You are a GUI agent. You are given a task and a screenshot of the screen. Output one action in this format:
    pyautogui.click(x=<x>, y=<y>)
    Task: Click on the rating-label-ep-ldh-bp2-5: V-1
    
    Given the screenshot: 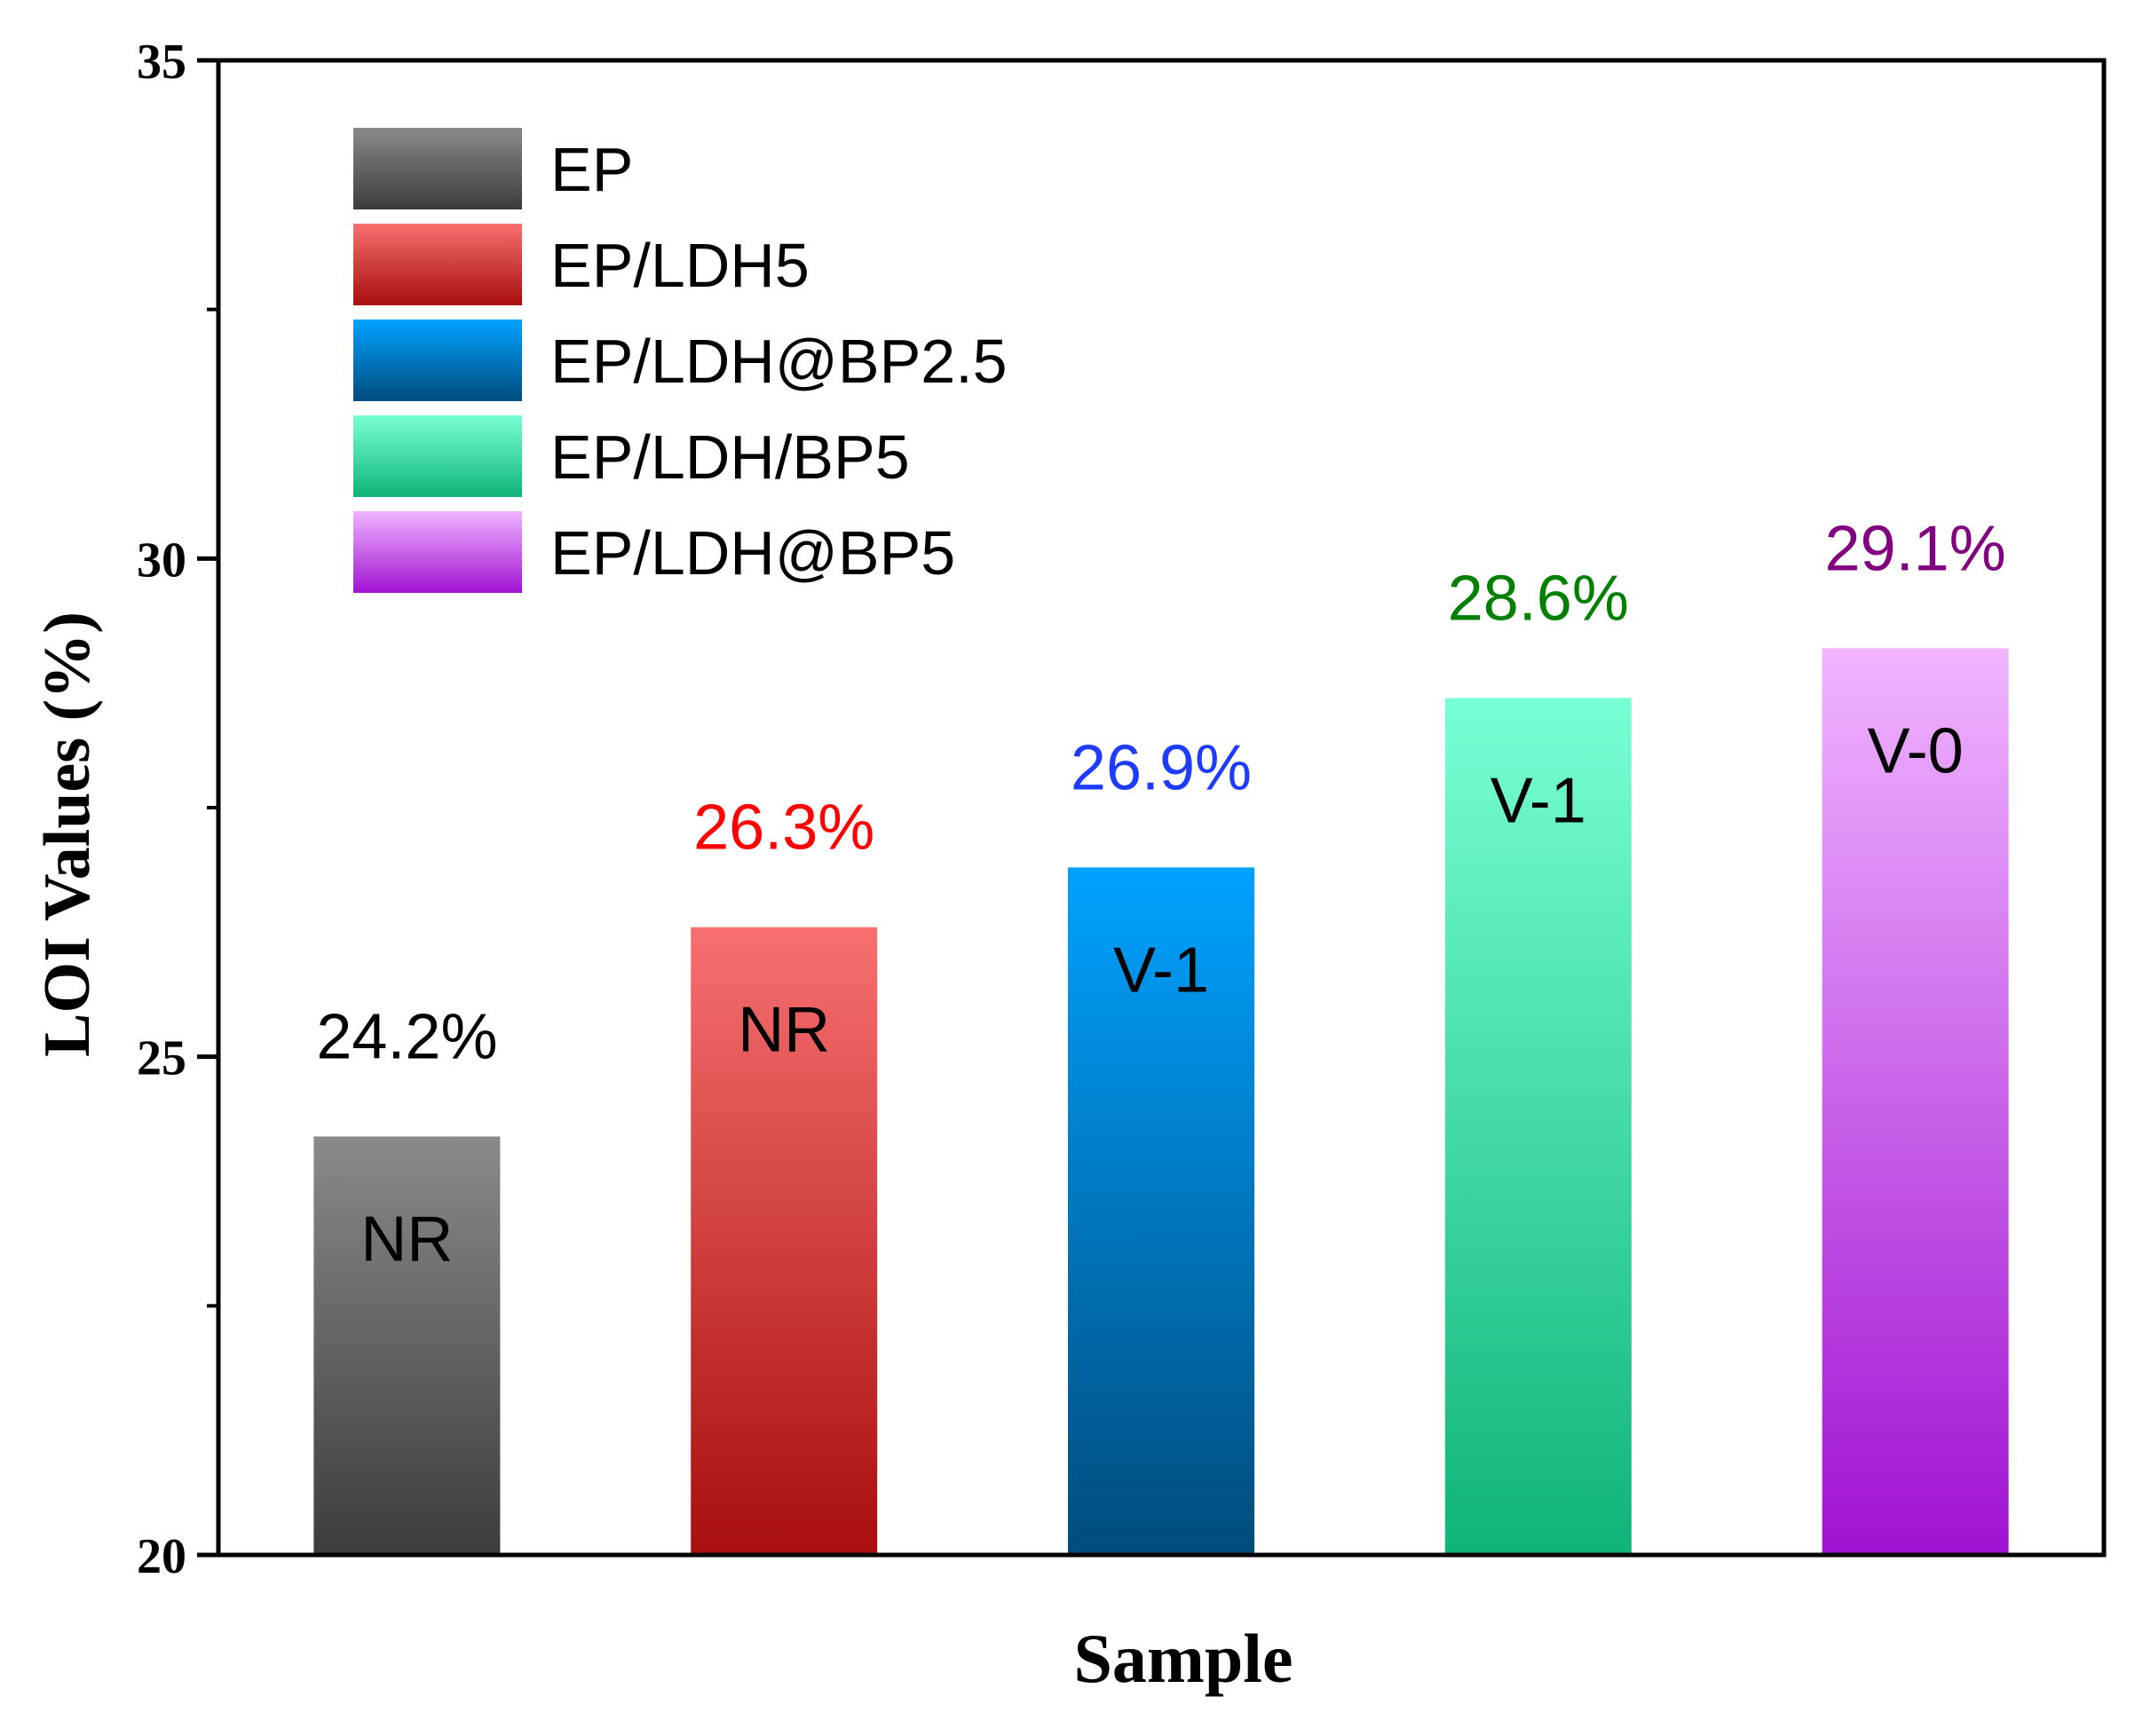 What is the action you would take?
    pyautogui.click(x=1161, y=970)
    